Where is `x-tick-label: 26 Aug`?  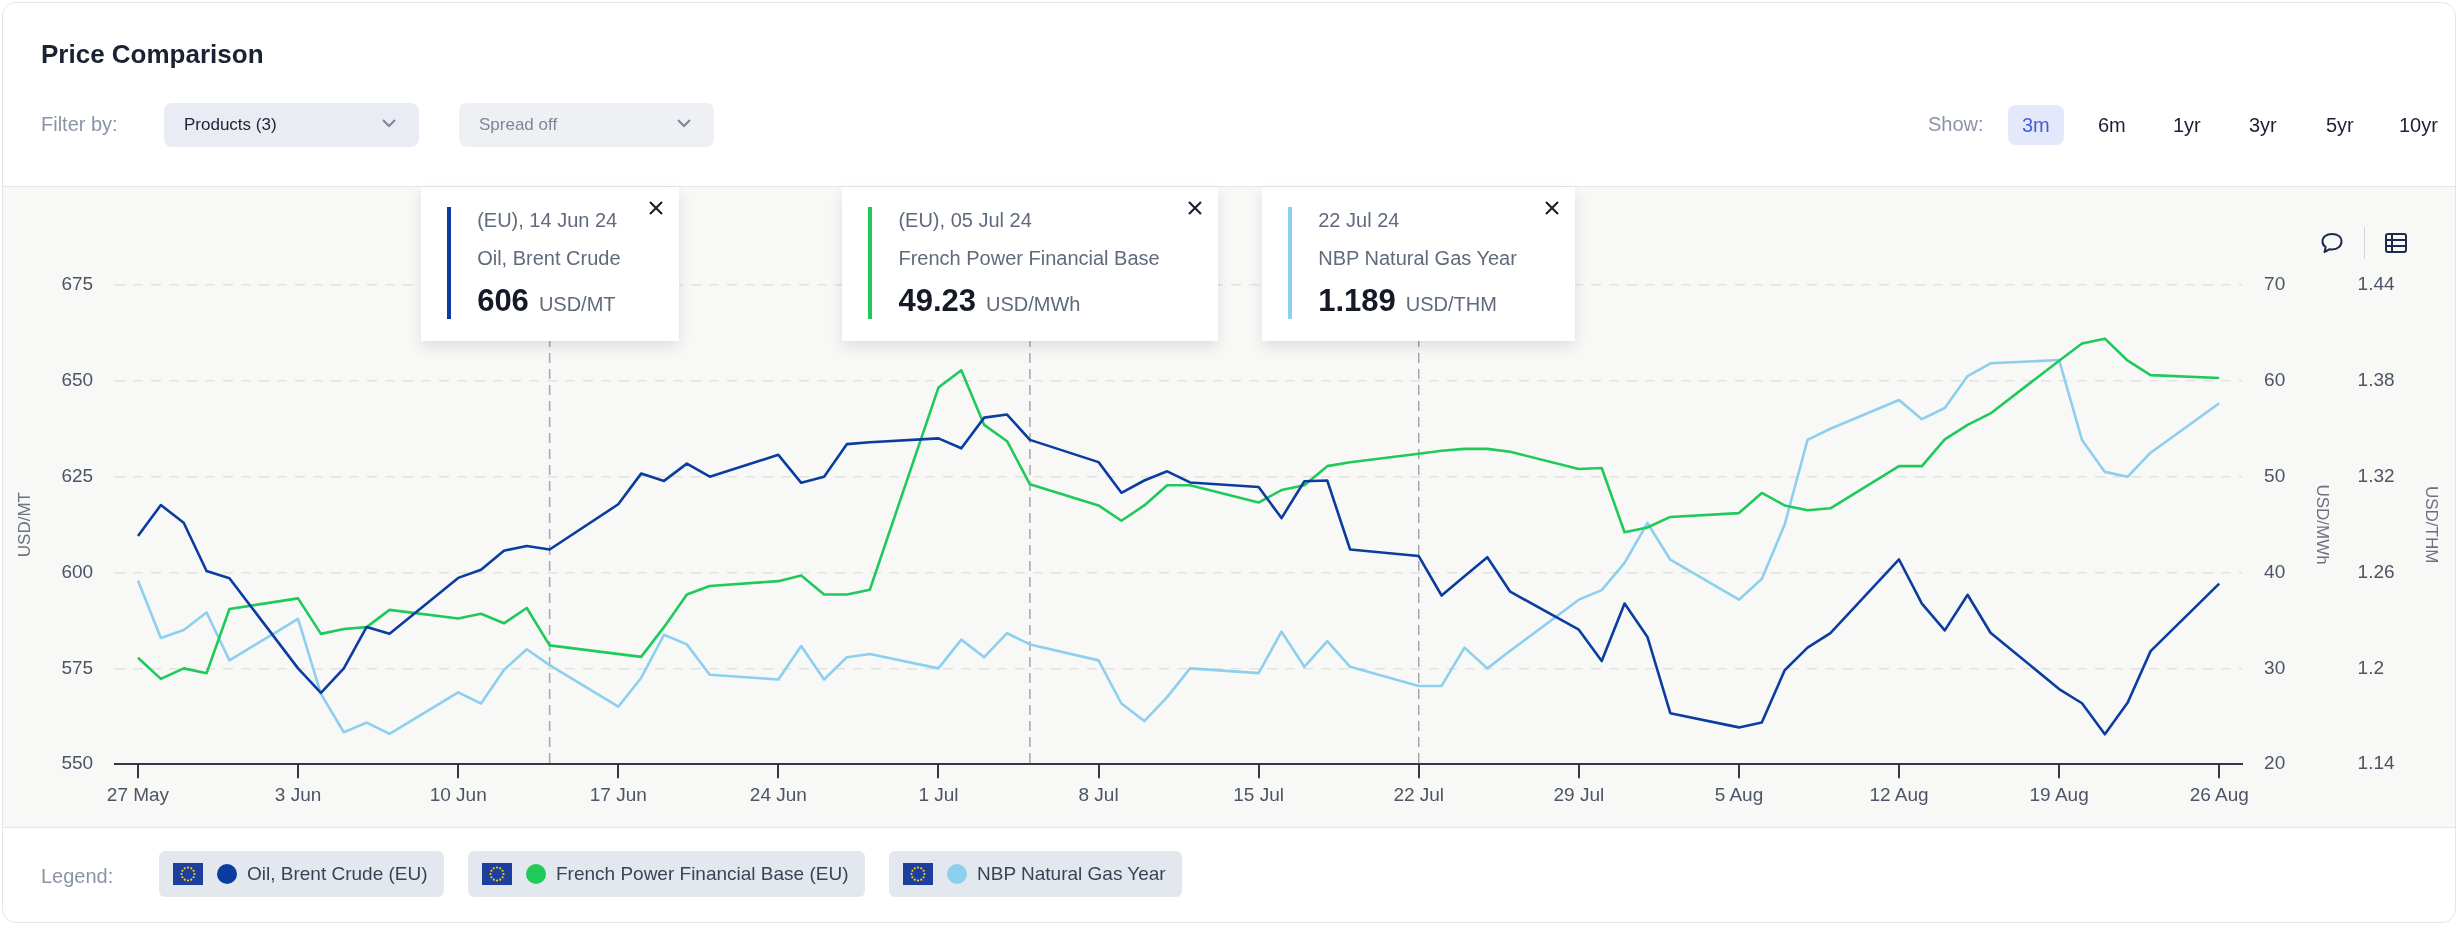 x-tick-label: 26 Aug is located at coordinates (2219, 794).